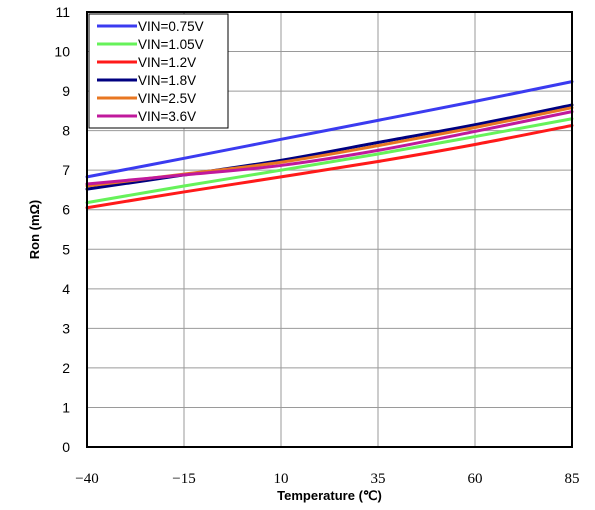  What do you see at coordinates (167, 98) in the screenshot?
I see `legend-label: VIN=2.5V` at bounding box center [167, 98].